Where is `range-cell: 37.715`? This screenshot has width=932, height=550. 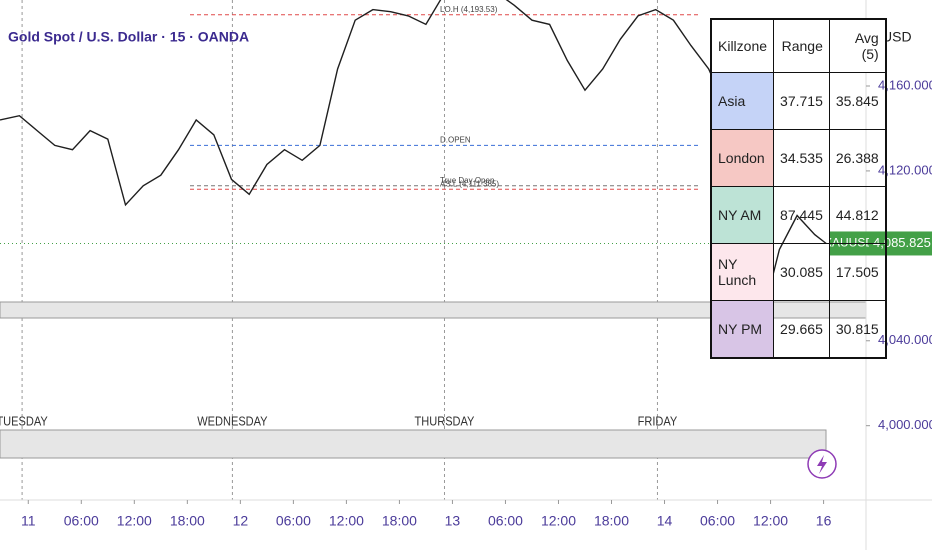
range-cell: 37.715 is located at coordinates (801, 101).